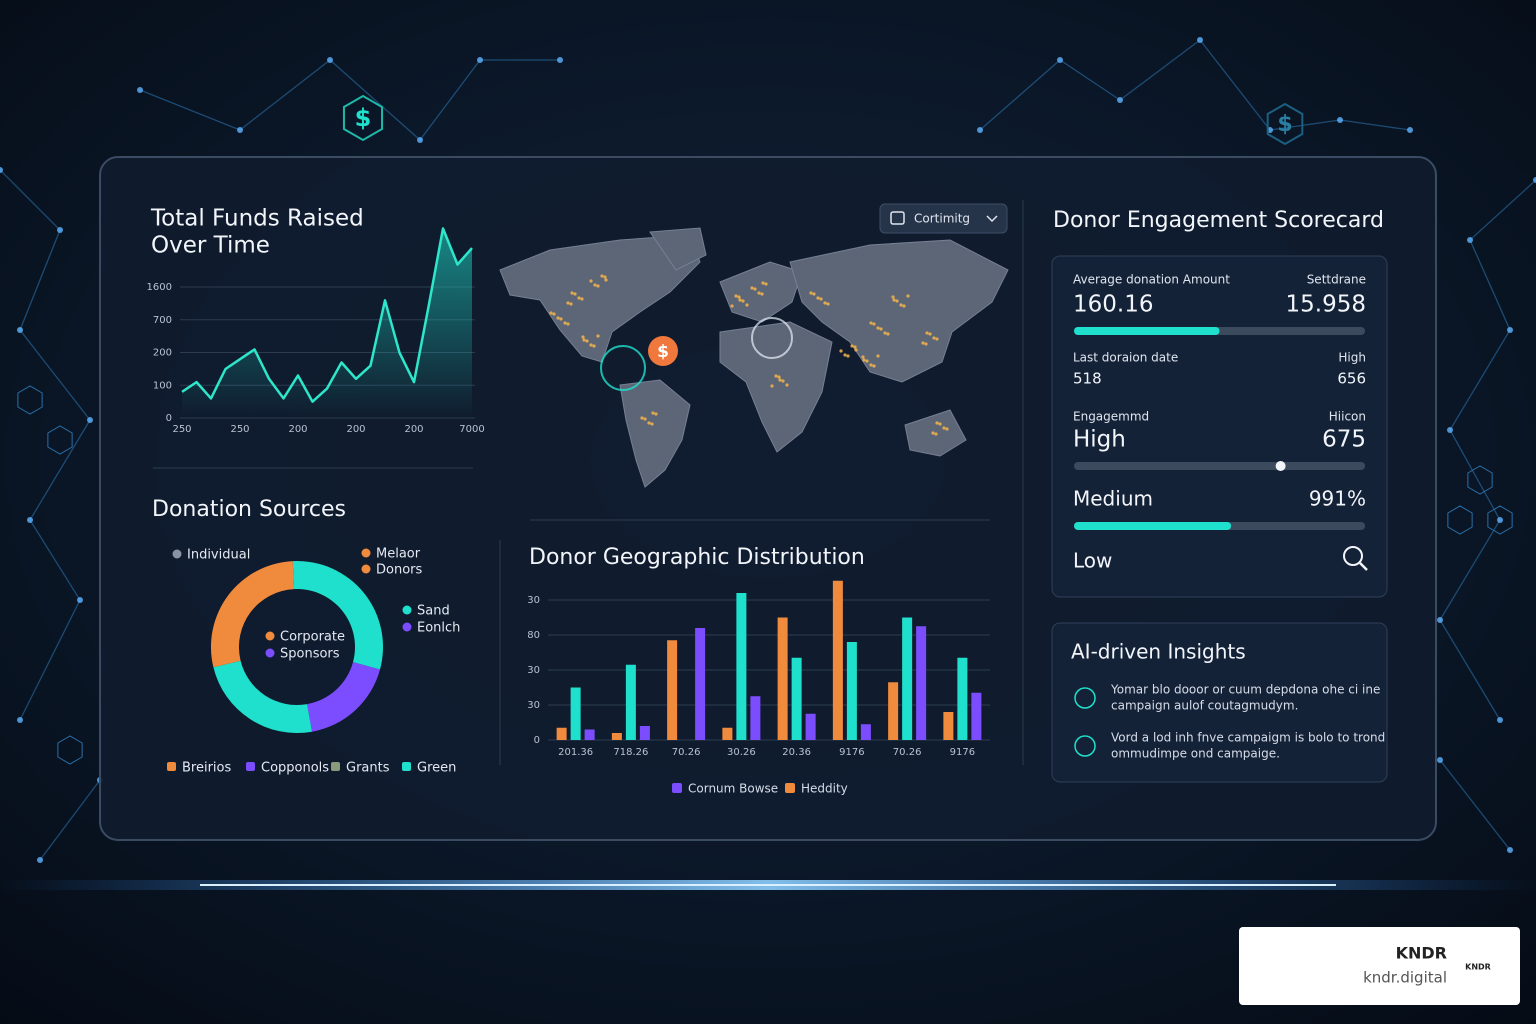  Describe the element at coordinates (257, 219) in the screenshot. I see `chart-title: Total Funds Raised` at that location.